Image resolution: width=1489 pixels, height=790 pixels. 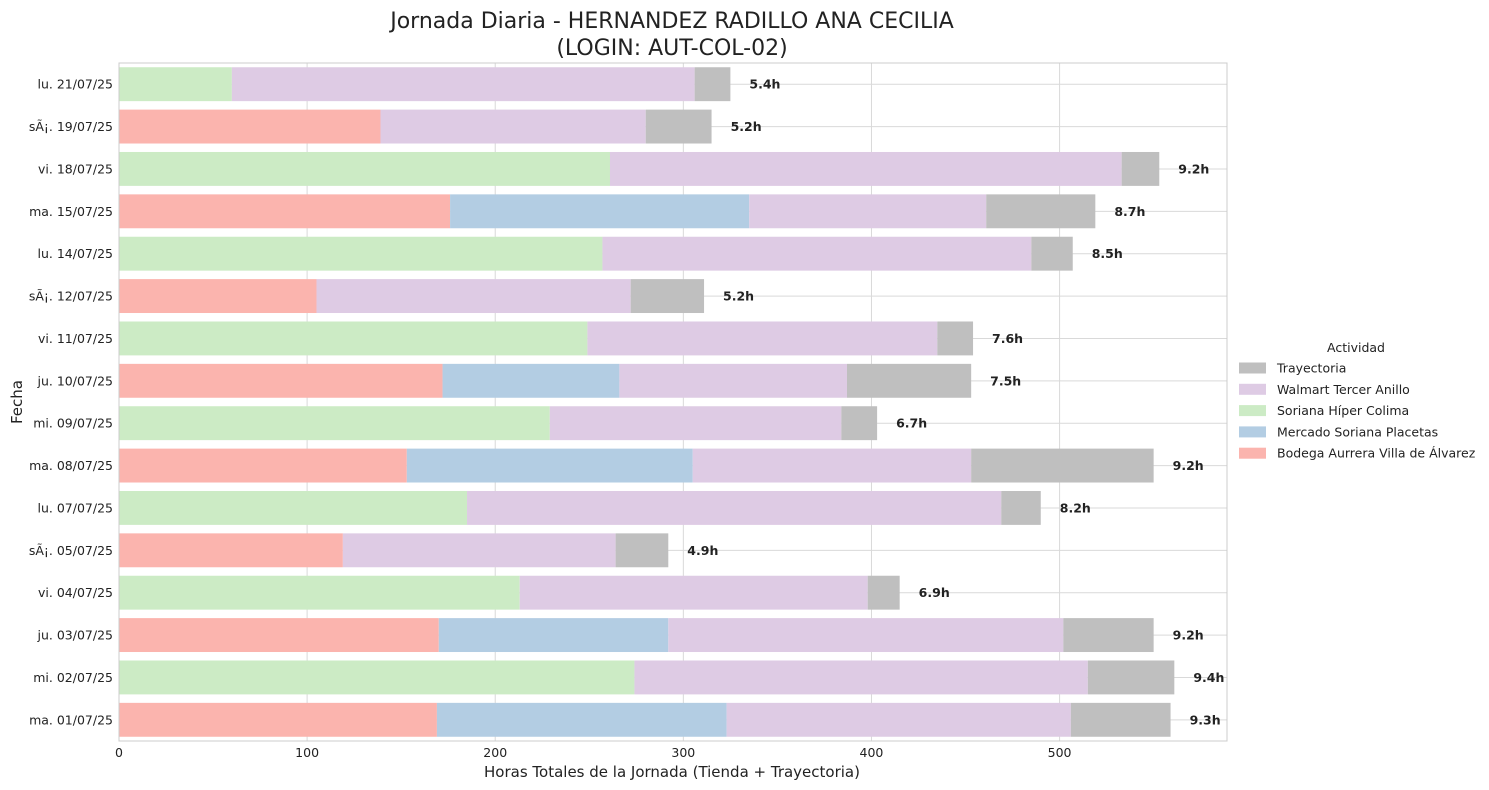 I want to click on legend-entry-label: Trayectoria, so click(x=1311, y=368).